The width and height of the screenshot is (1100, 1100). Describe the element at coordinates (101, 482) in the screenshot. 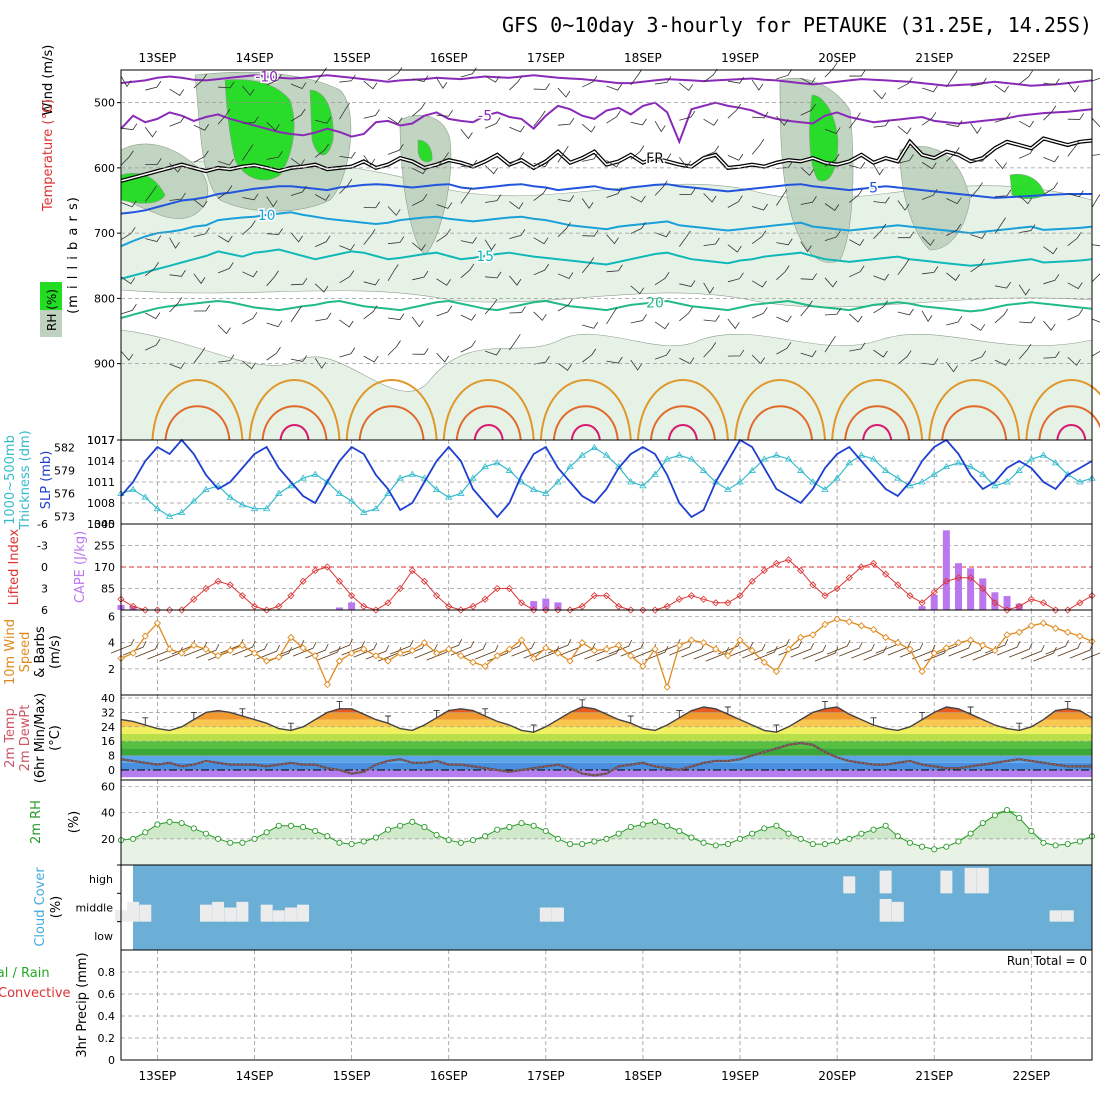

I see `slp-tick-label: 1011` at that location.